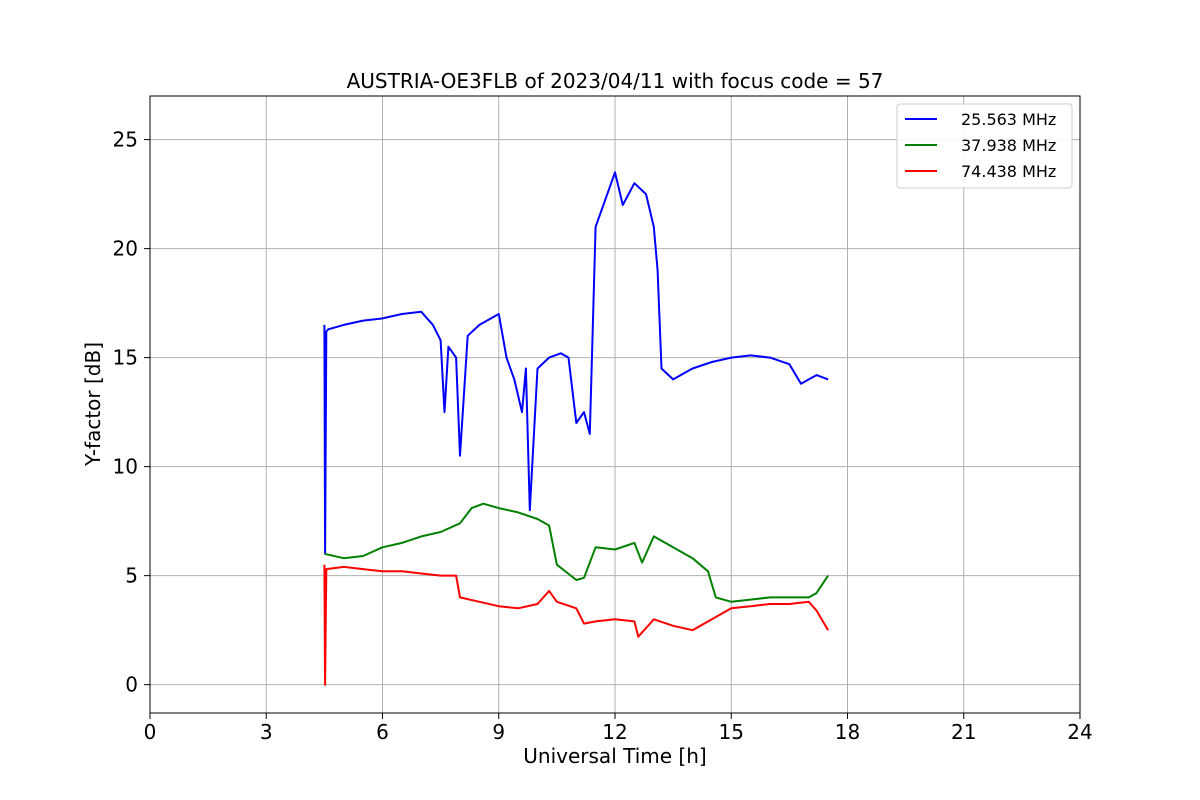 This screenshot has width=1200, height=800. What do you see at coordinates (93, 404) in the screenshot?
I see `y-axis-label: Y-factor [dB]` at bounding box center [93, 404].